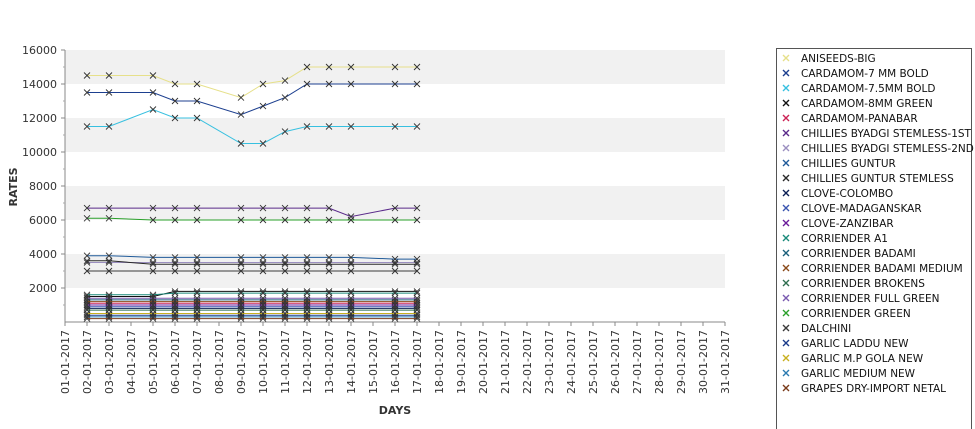 Image resolution: width=975 pixels, height=429 pixels. Describe the element at coordinates (483, 362) in the screenshot. I see `x-tick-label: 20-01-2017` at that location.